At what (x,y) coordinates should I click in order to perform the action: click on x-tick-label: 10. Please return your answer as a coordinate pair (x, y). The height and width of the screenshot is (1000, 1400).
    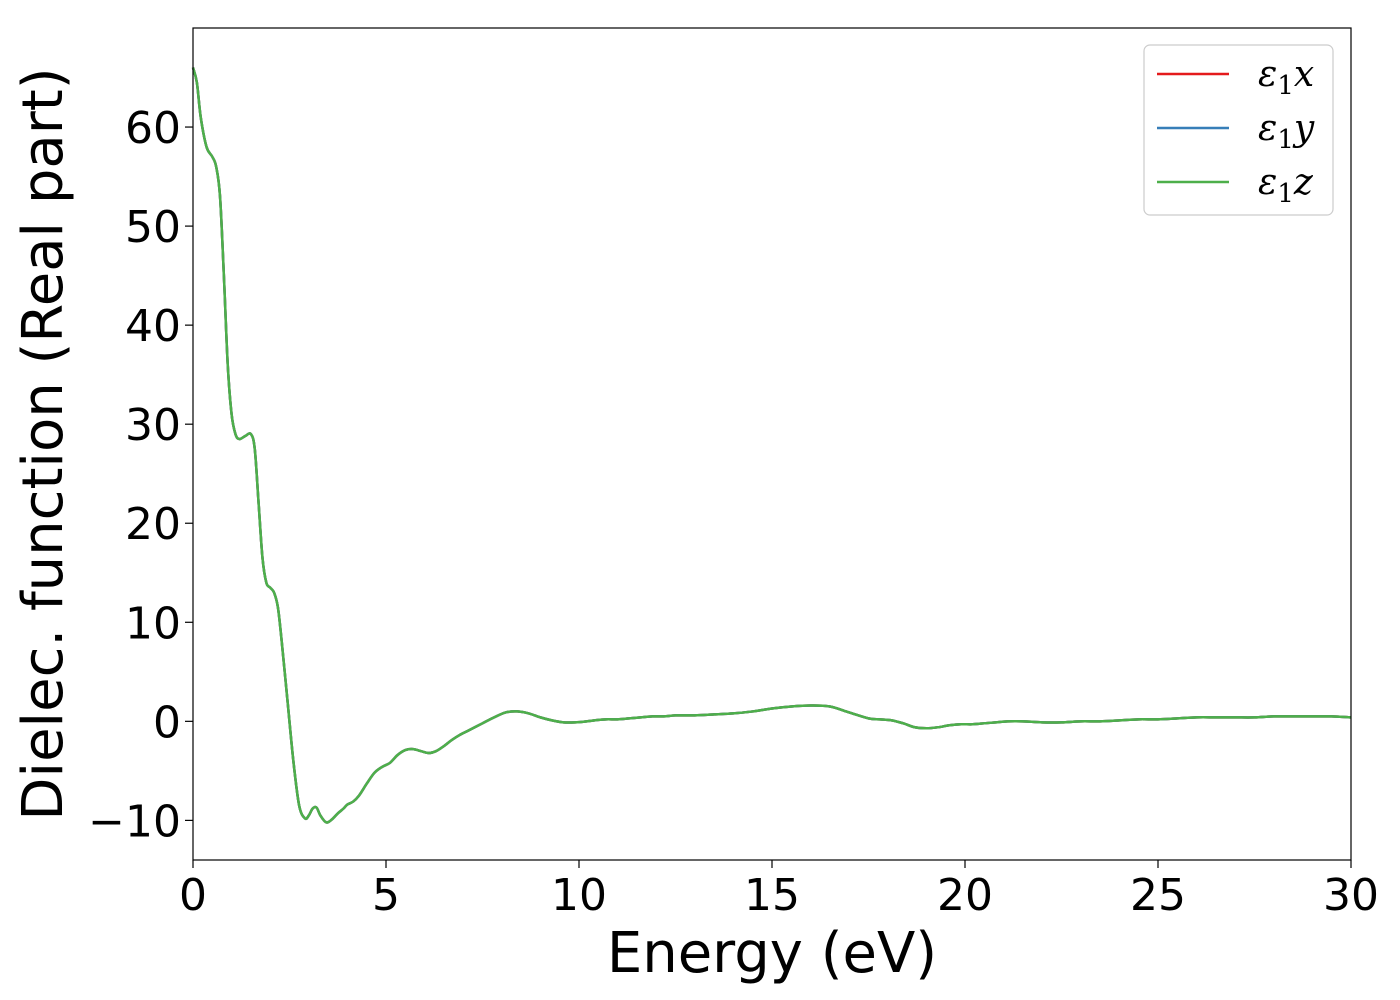
    Looking at the image, I should click on (579, 895).